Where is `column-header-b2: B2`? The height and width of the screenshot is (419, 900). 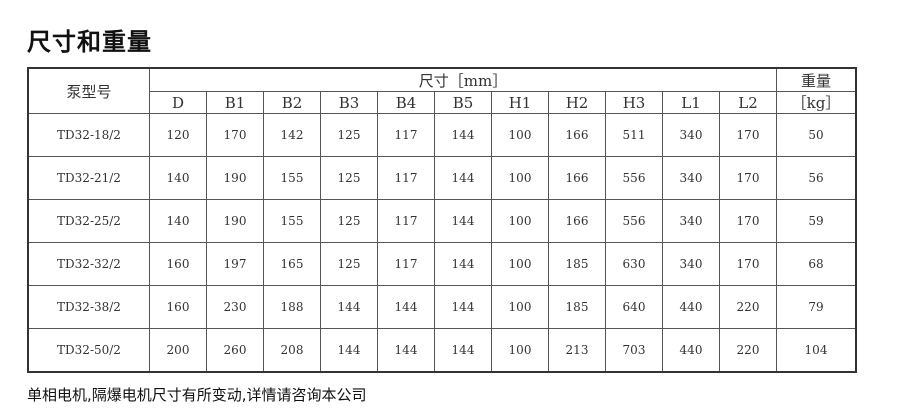
column-header-b2: B2 is located at coordinates (292, 102).